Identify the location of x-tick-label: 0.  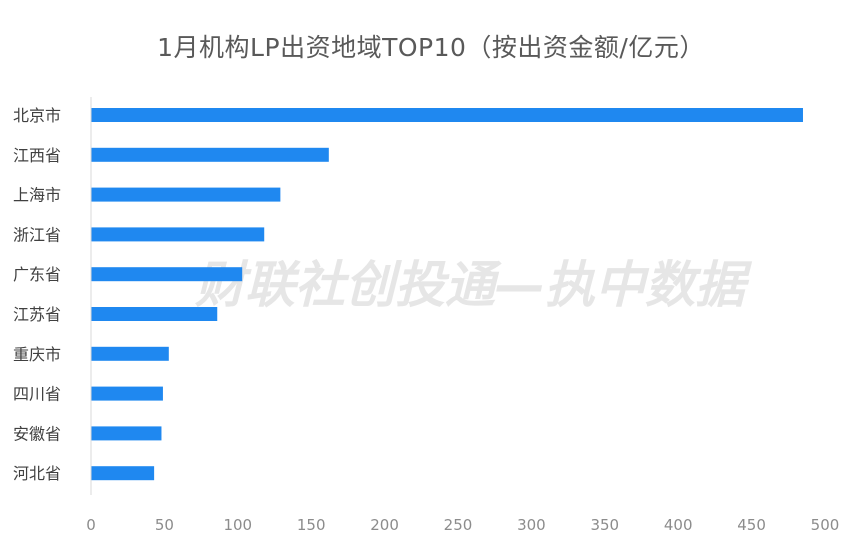
(91, 525).